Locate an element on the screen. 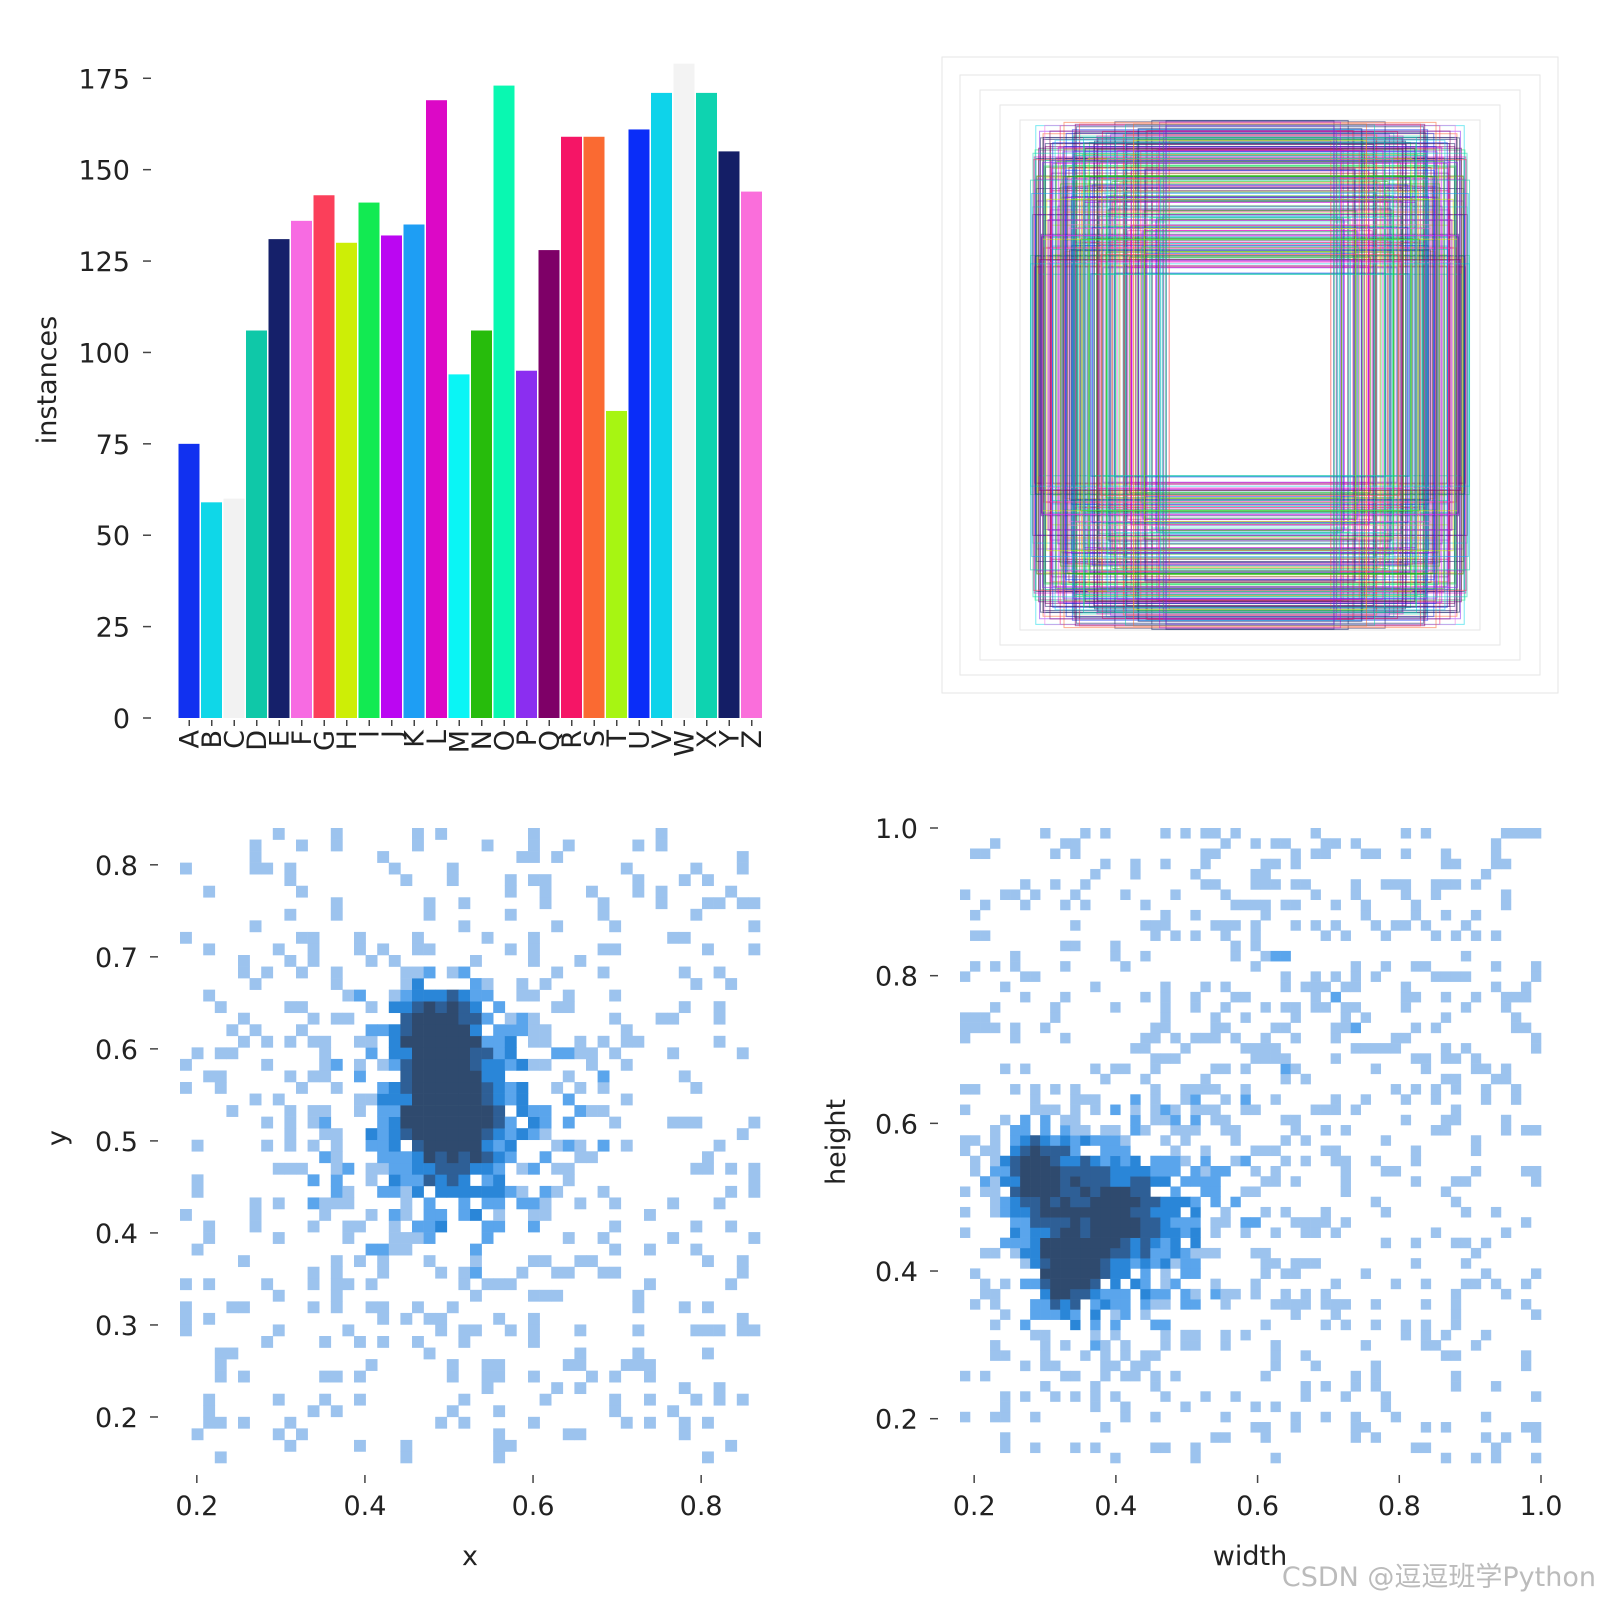 This screenshot has width=1600, height=1600. faint-box is located at coordinates (1250, 375).